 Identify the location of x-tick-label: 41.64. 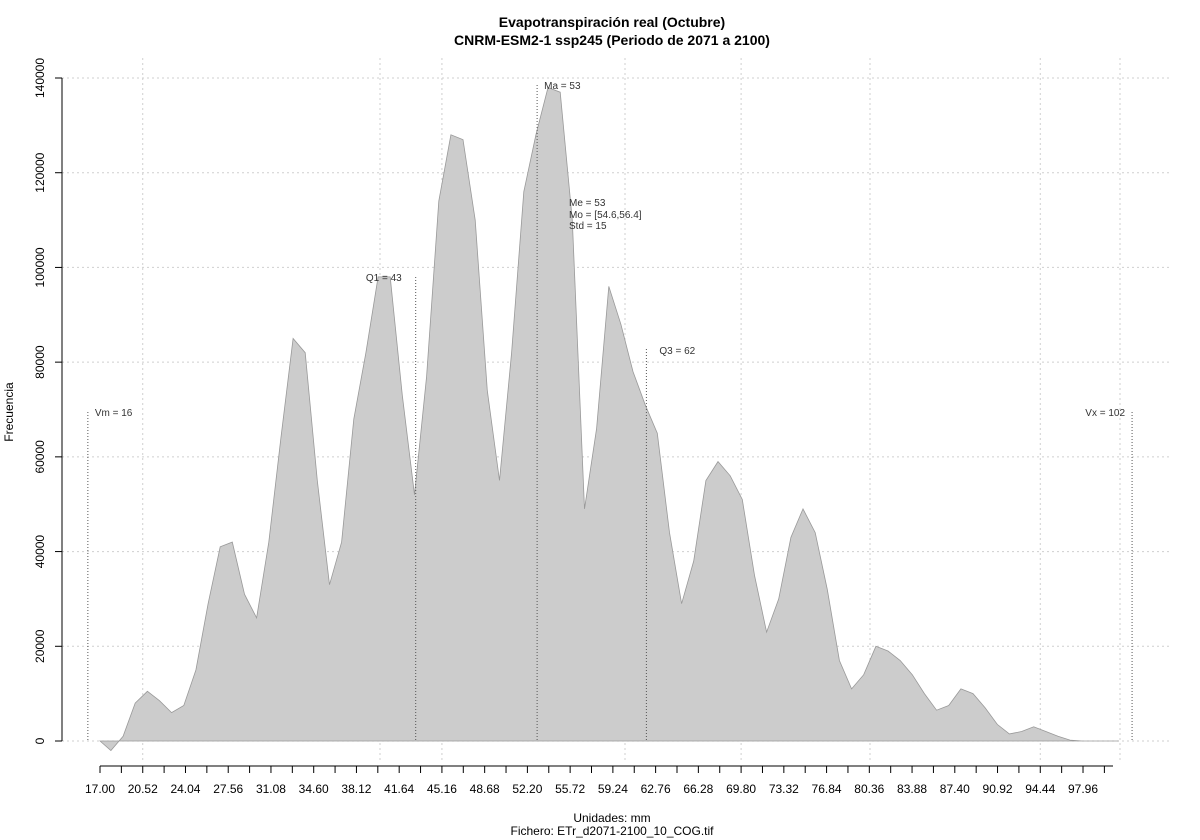
(399, 789).